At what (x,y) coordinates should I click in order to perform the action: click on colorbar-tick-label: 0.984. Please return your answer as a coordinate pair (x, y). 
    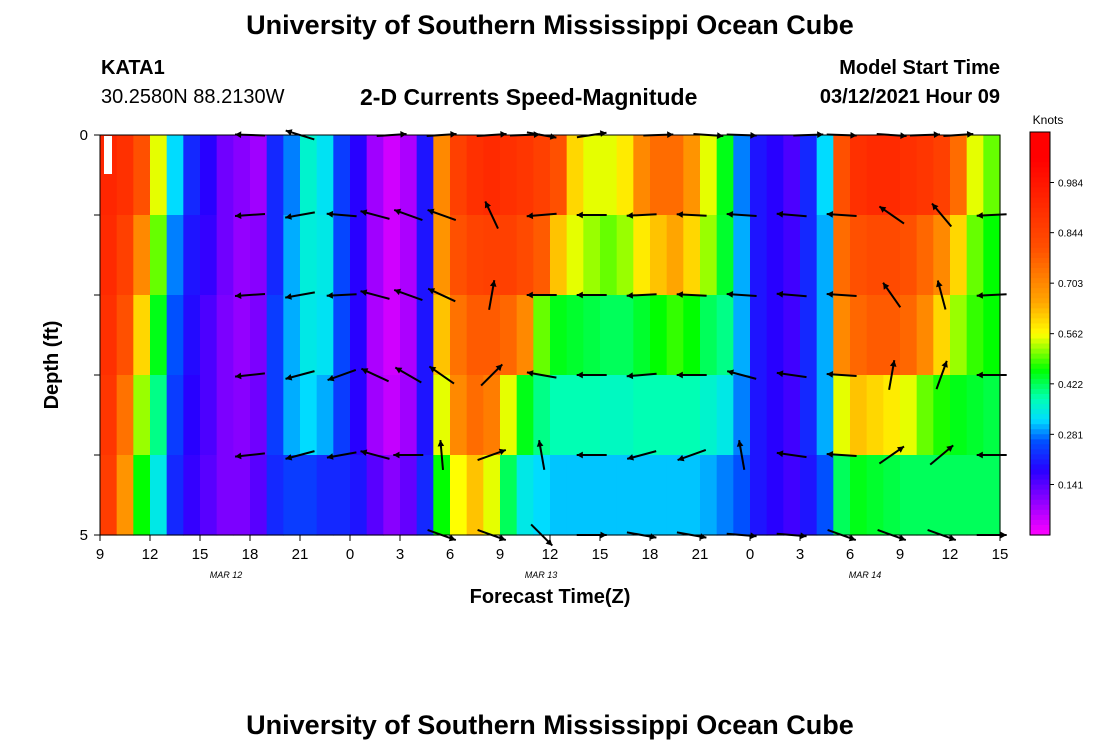
    Looking at the image, I should click on (1070, 184).